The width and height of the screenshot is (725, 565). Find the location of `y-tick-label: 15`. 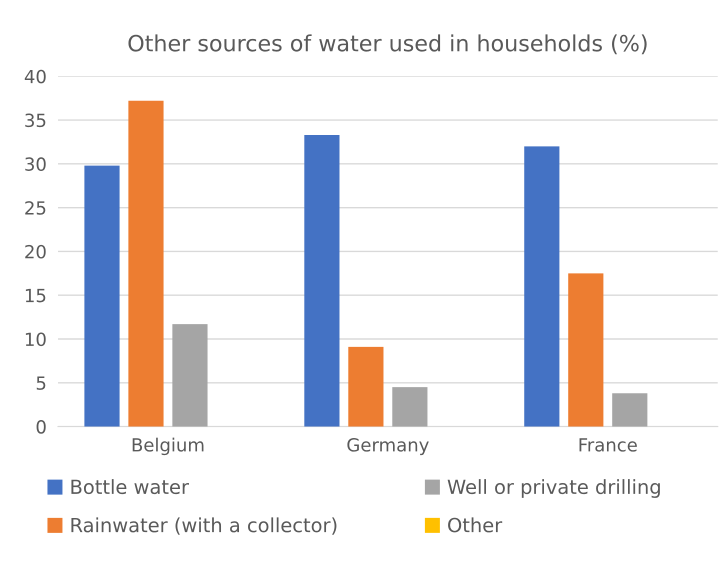

y-tick-label: 15 is located at coordinates (36, 295).